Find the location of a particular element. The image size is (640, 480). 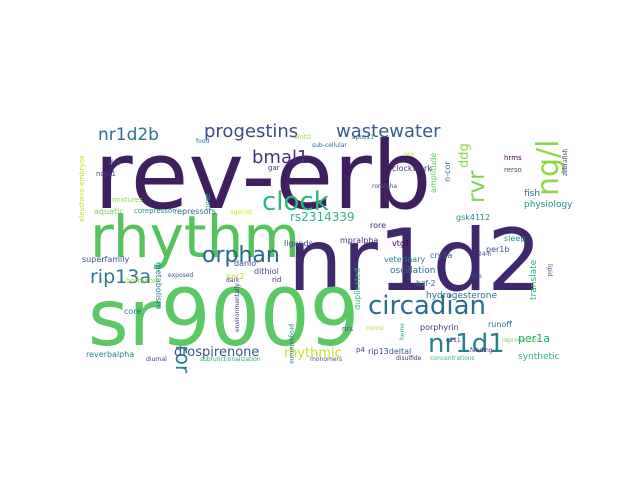

word: progestins is located at coordinates (251, 131).